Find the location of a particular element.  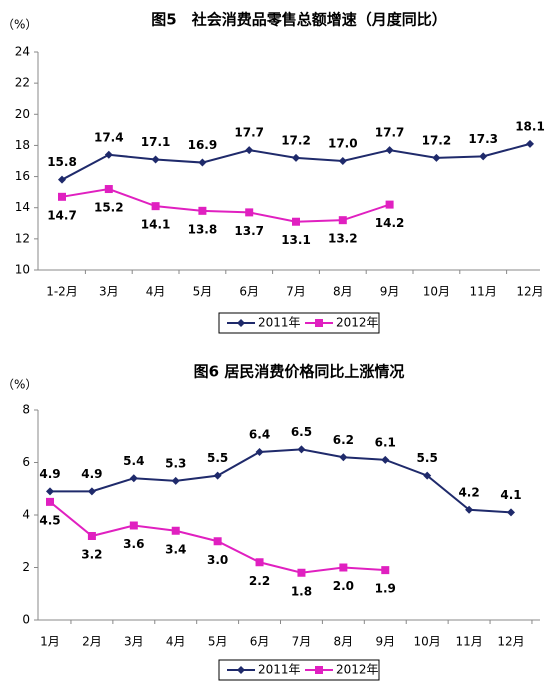

y-tick-label: 8 is located at coordinates (26, 410).